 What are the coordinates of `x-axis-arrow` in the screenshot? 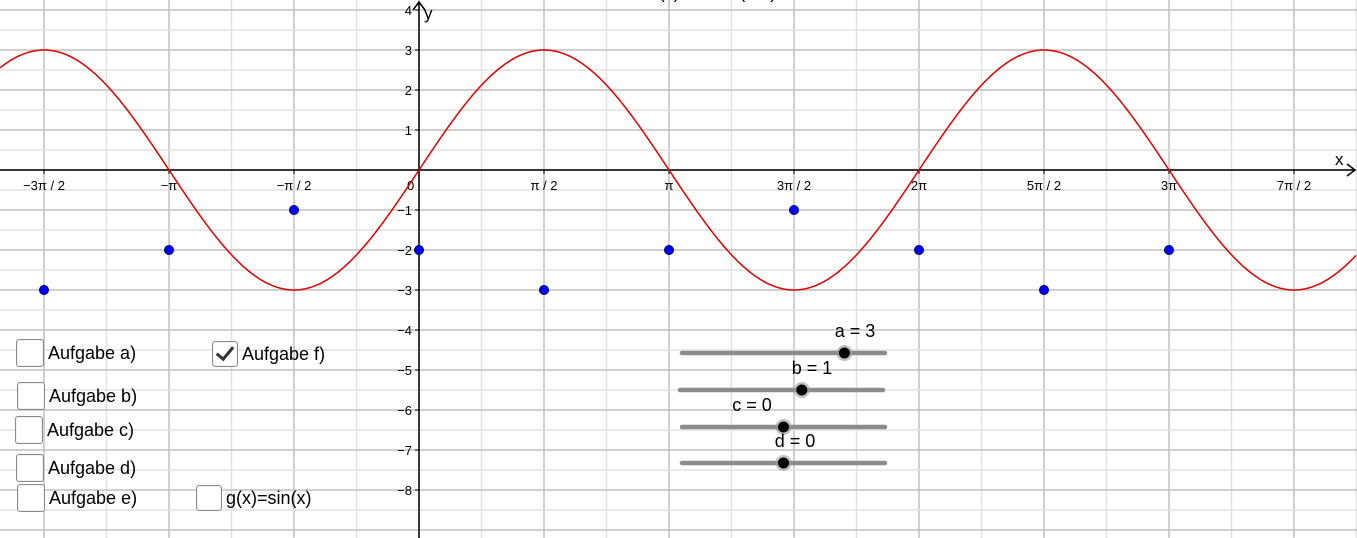 It's located at (1351, 170).